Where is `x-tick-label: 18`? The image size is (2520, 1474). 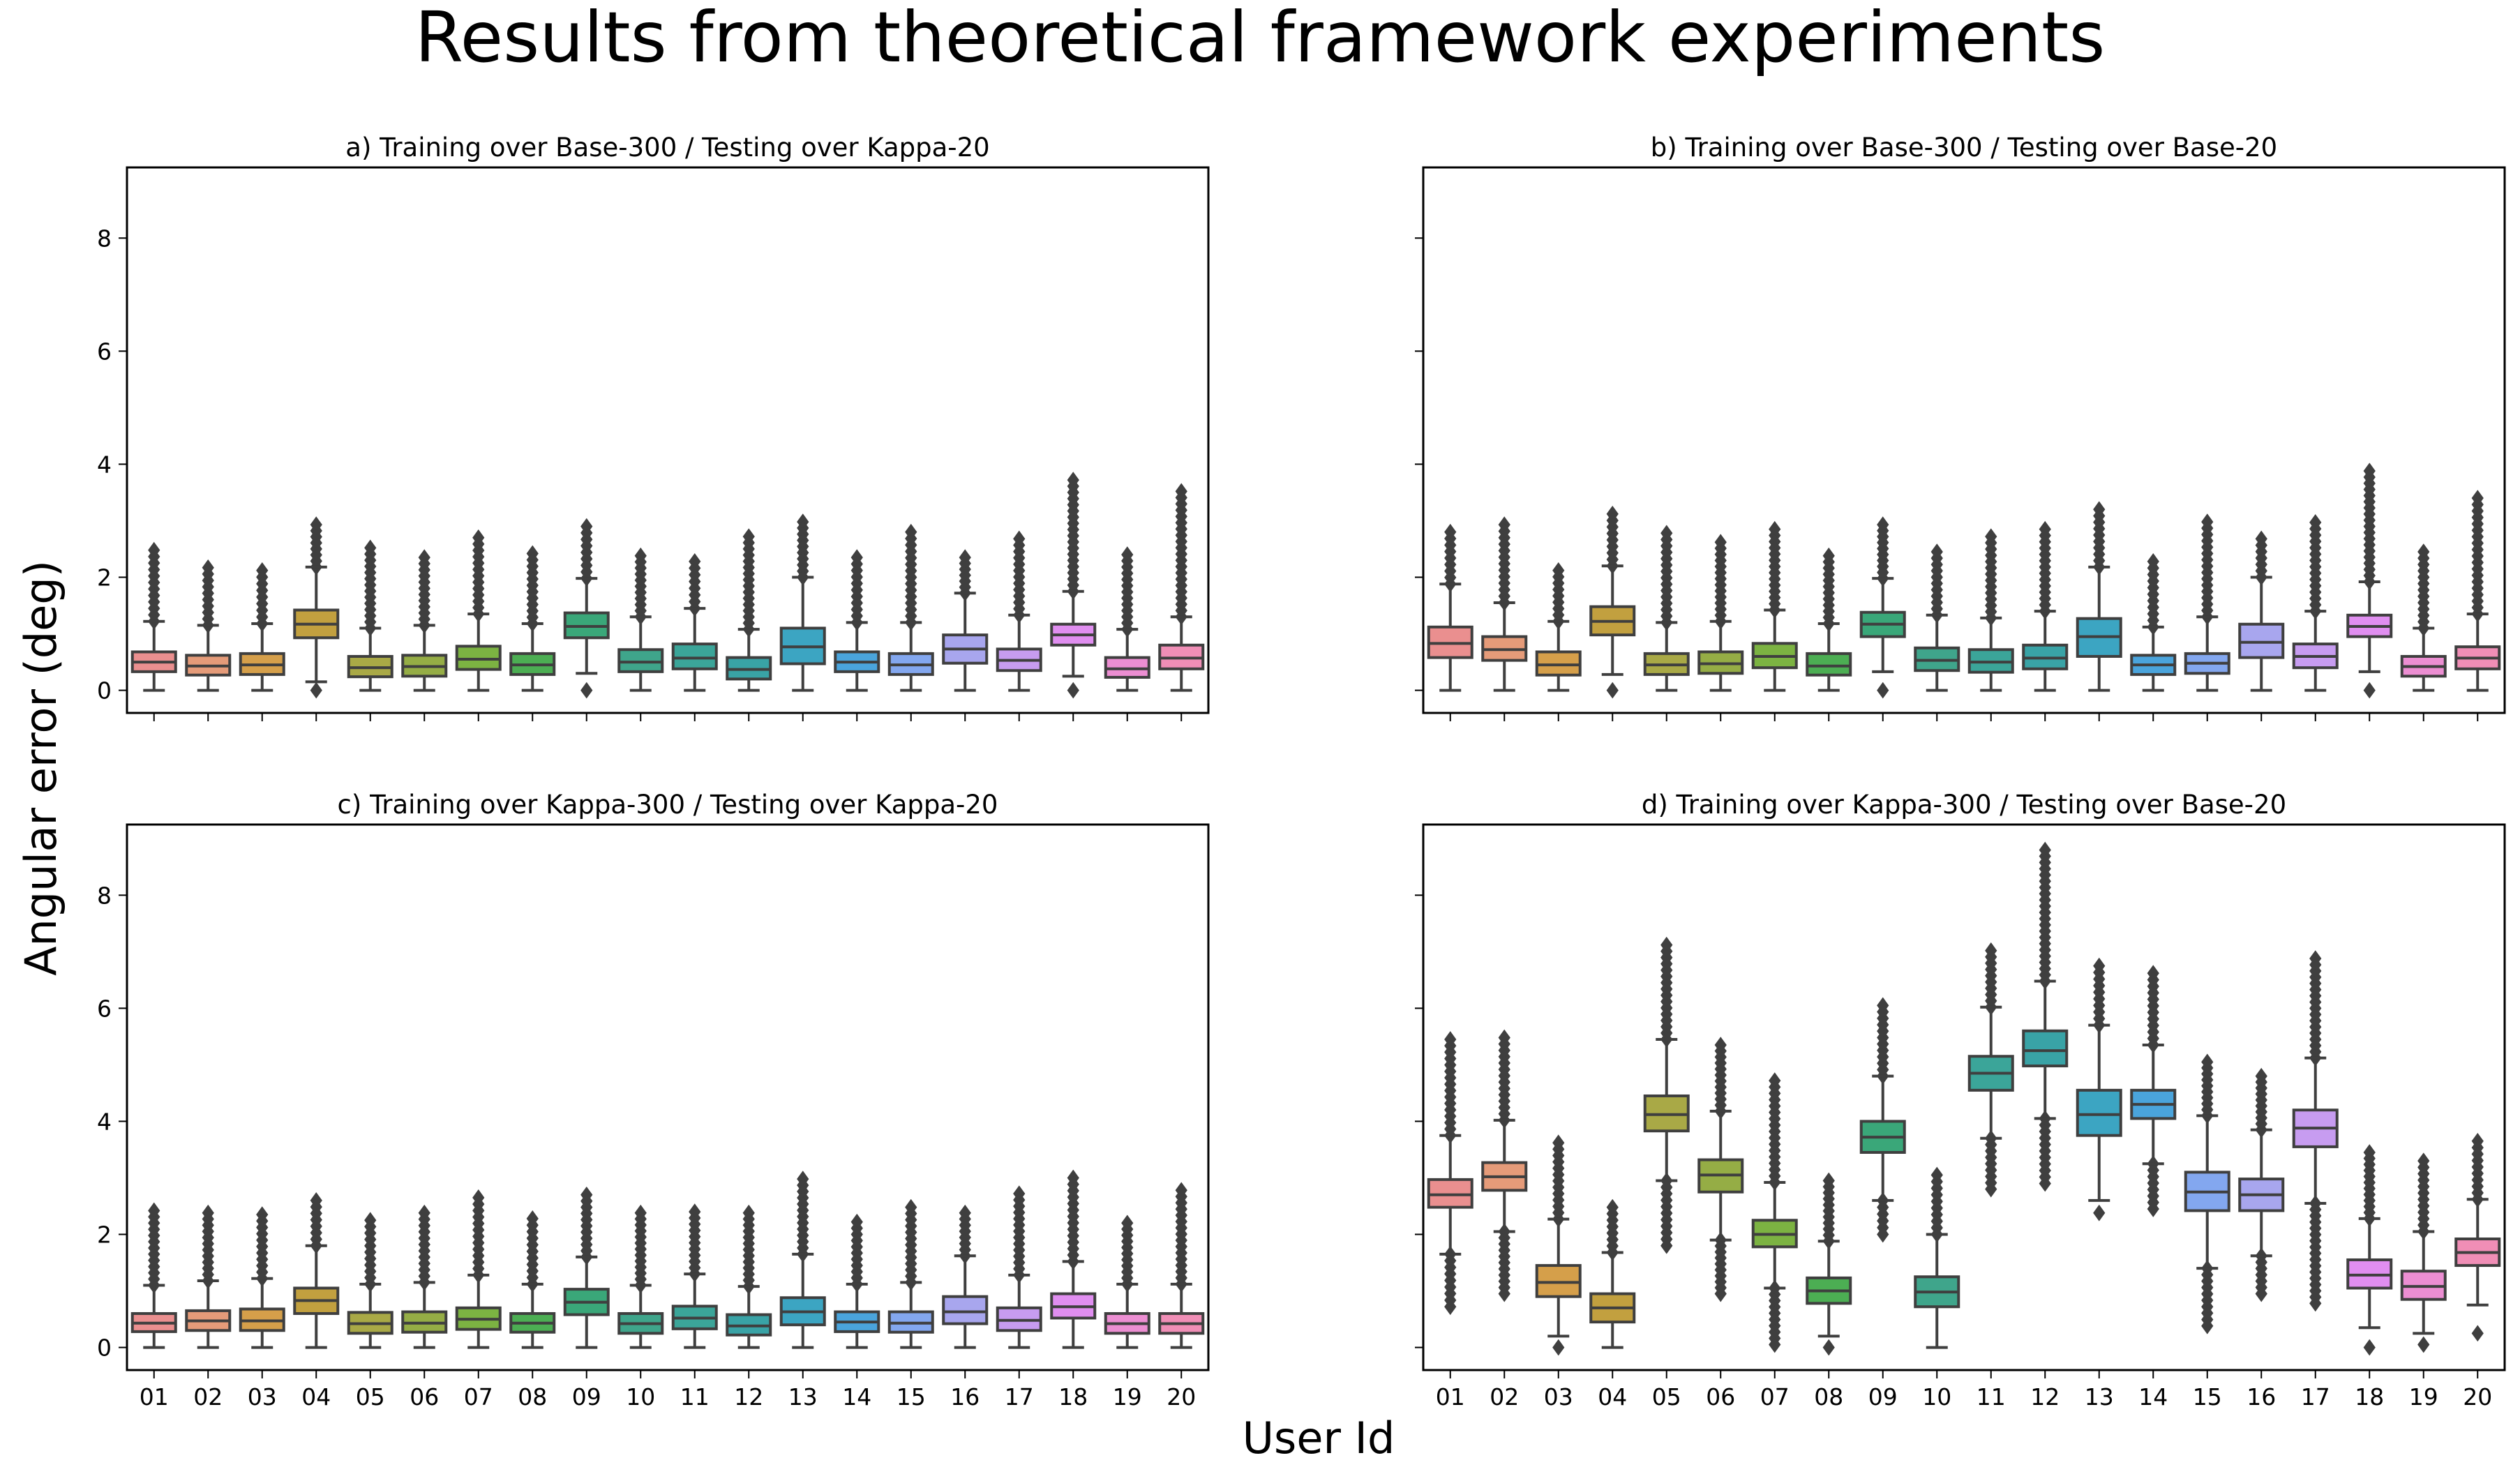 x-tick-label: 18 is located at coordinates (2369, 1397).